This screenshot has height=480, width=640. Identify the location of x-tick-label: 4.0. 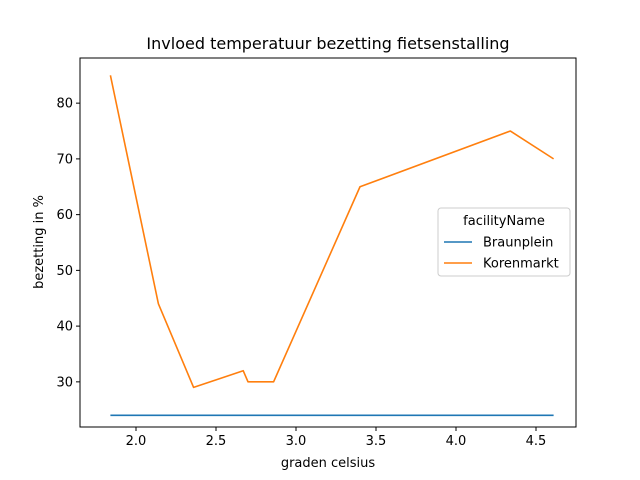
(456, 441).